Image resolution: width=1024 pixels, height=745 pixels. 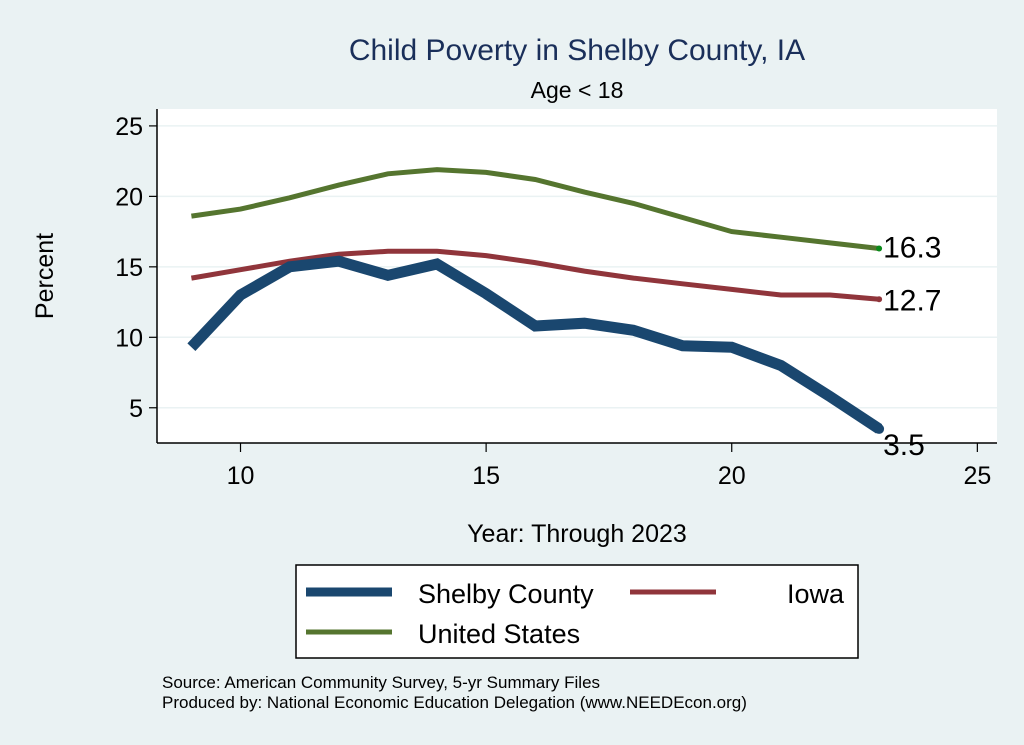 I want to click on x-tick-label-25: 25, so click(x=977, y=476).